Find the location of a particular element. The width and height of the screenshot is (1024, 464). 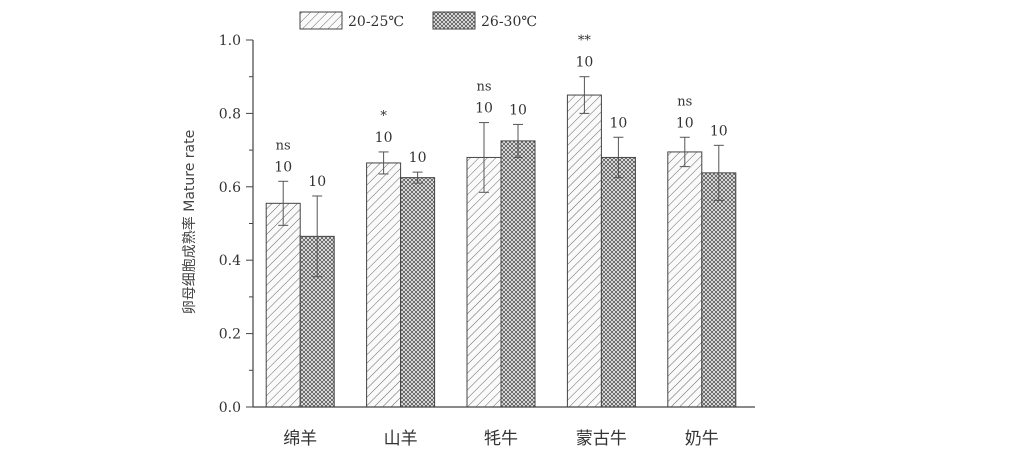

significance-label-3: ** is located at coordinates (585, 41).